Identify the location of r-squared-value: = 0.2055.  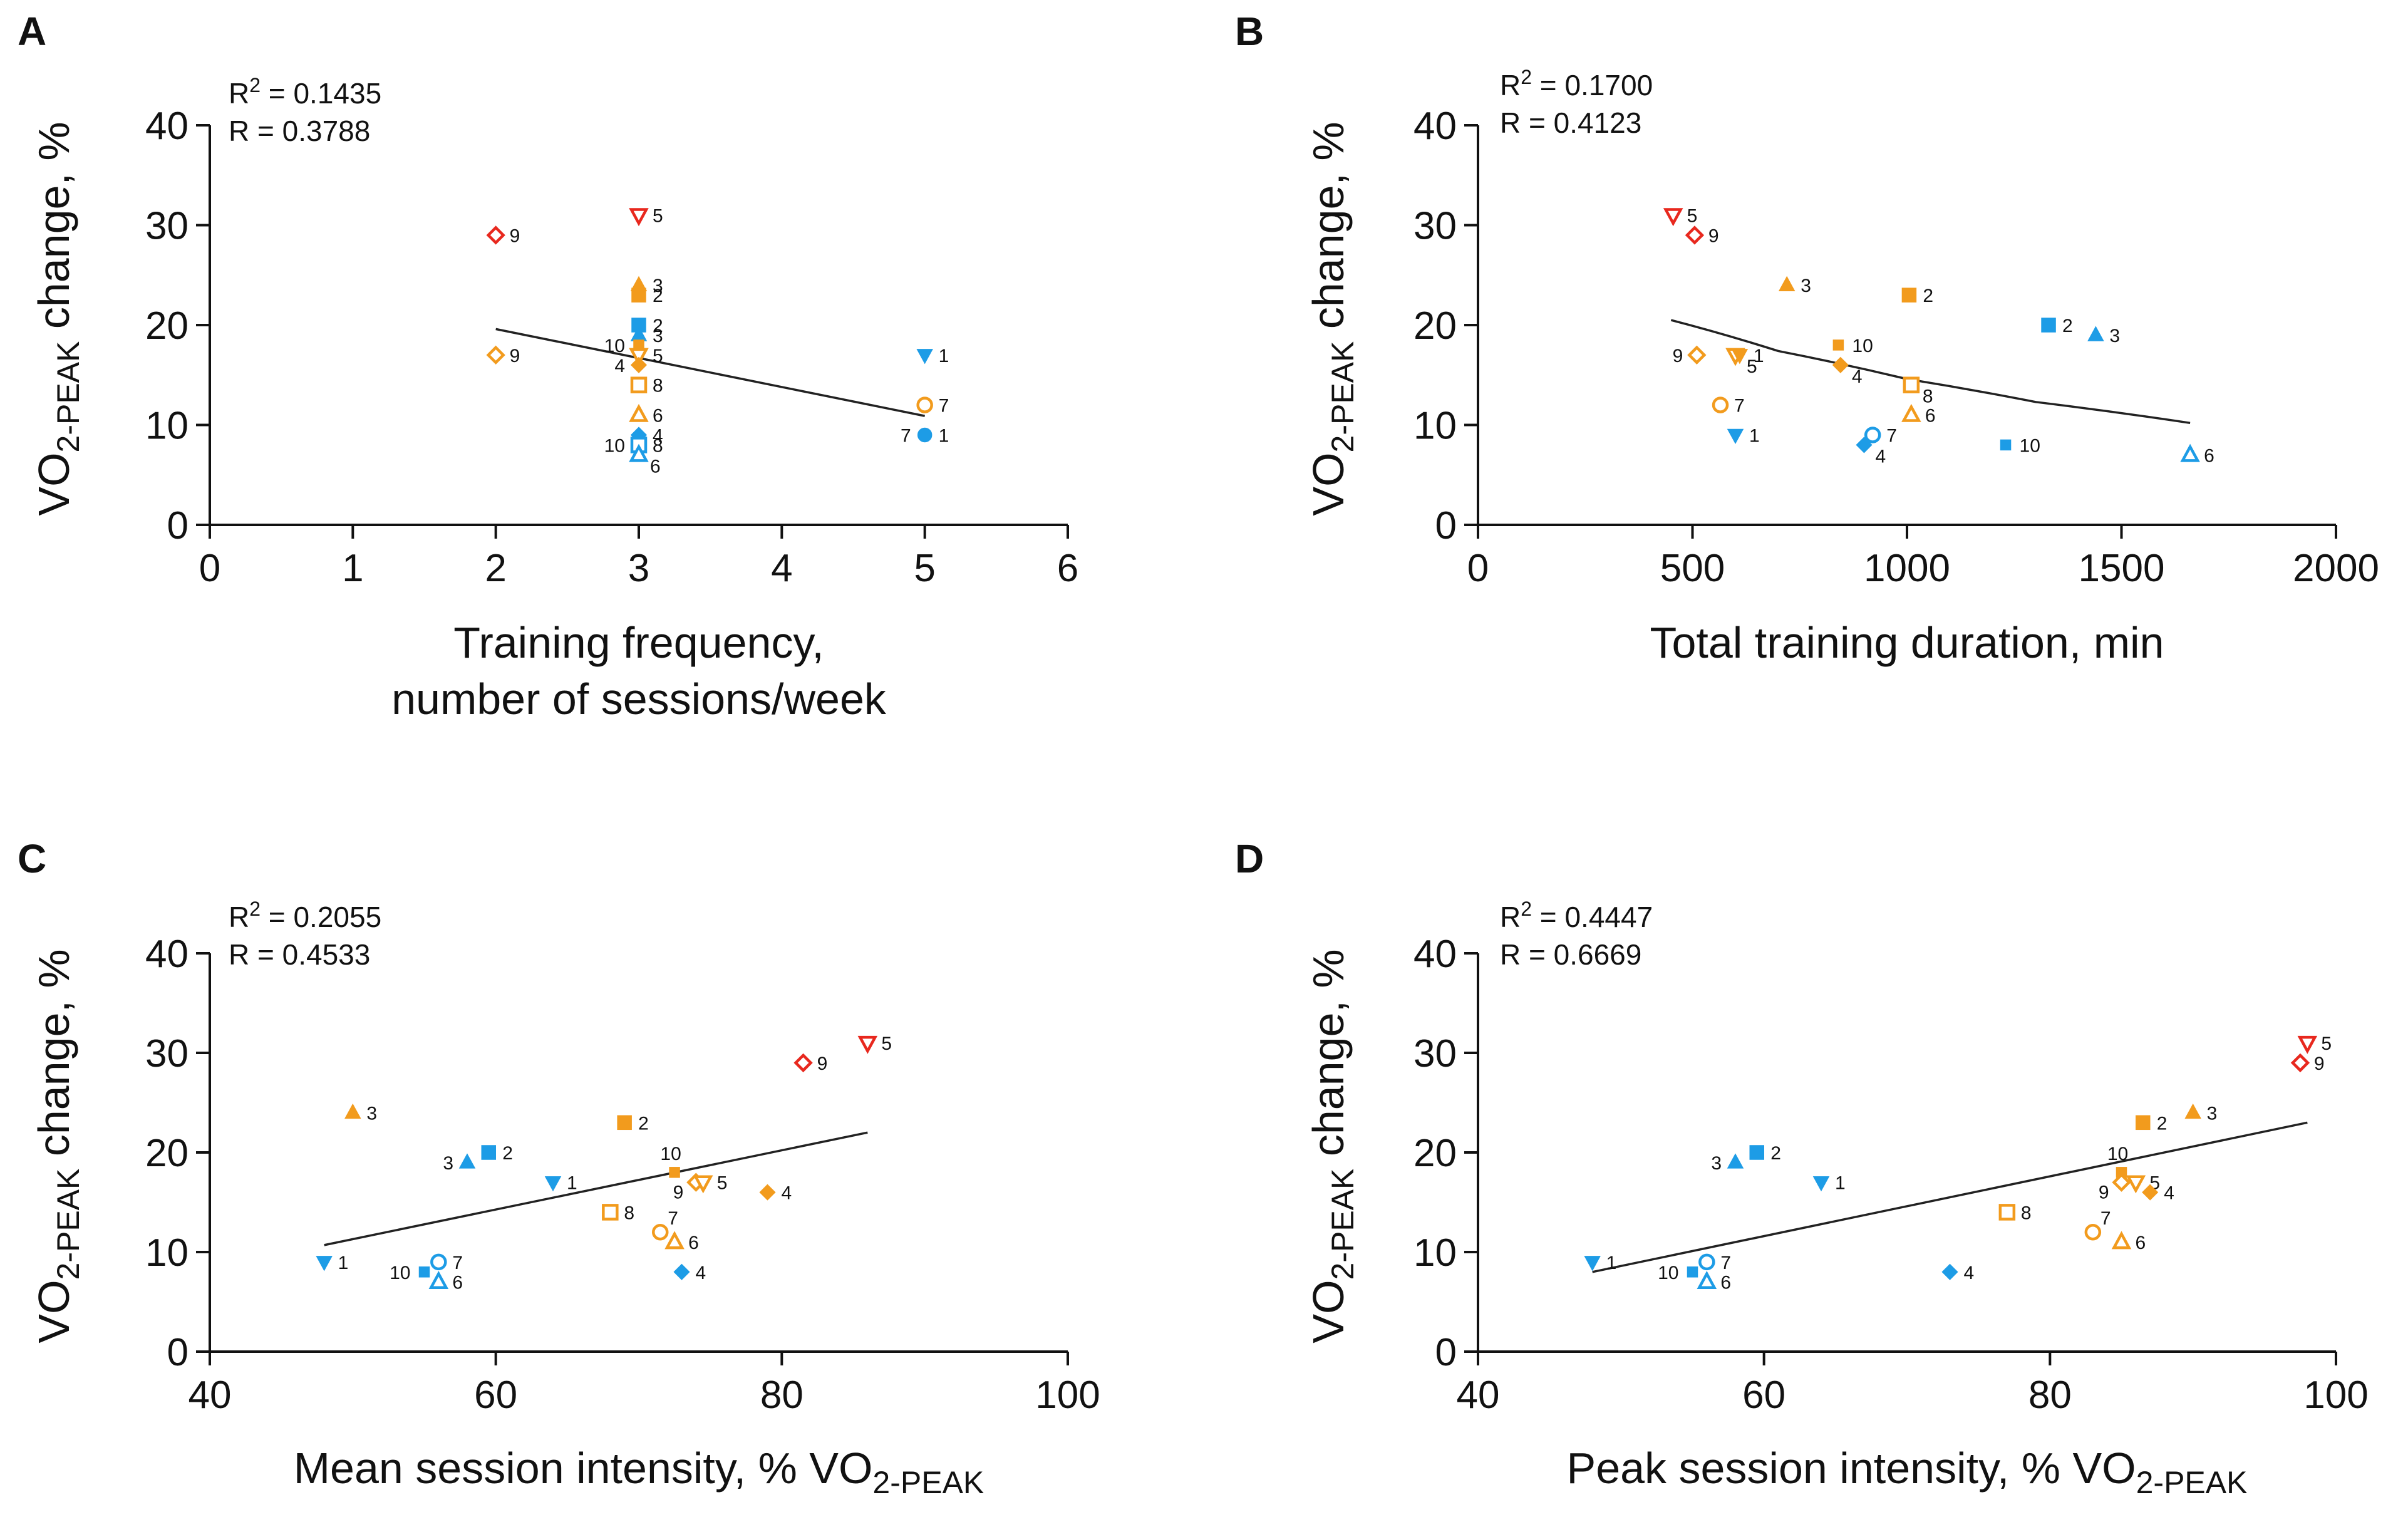
(321, 917).